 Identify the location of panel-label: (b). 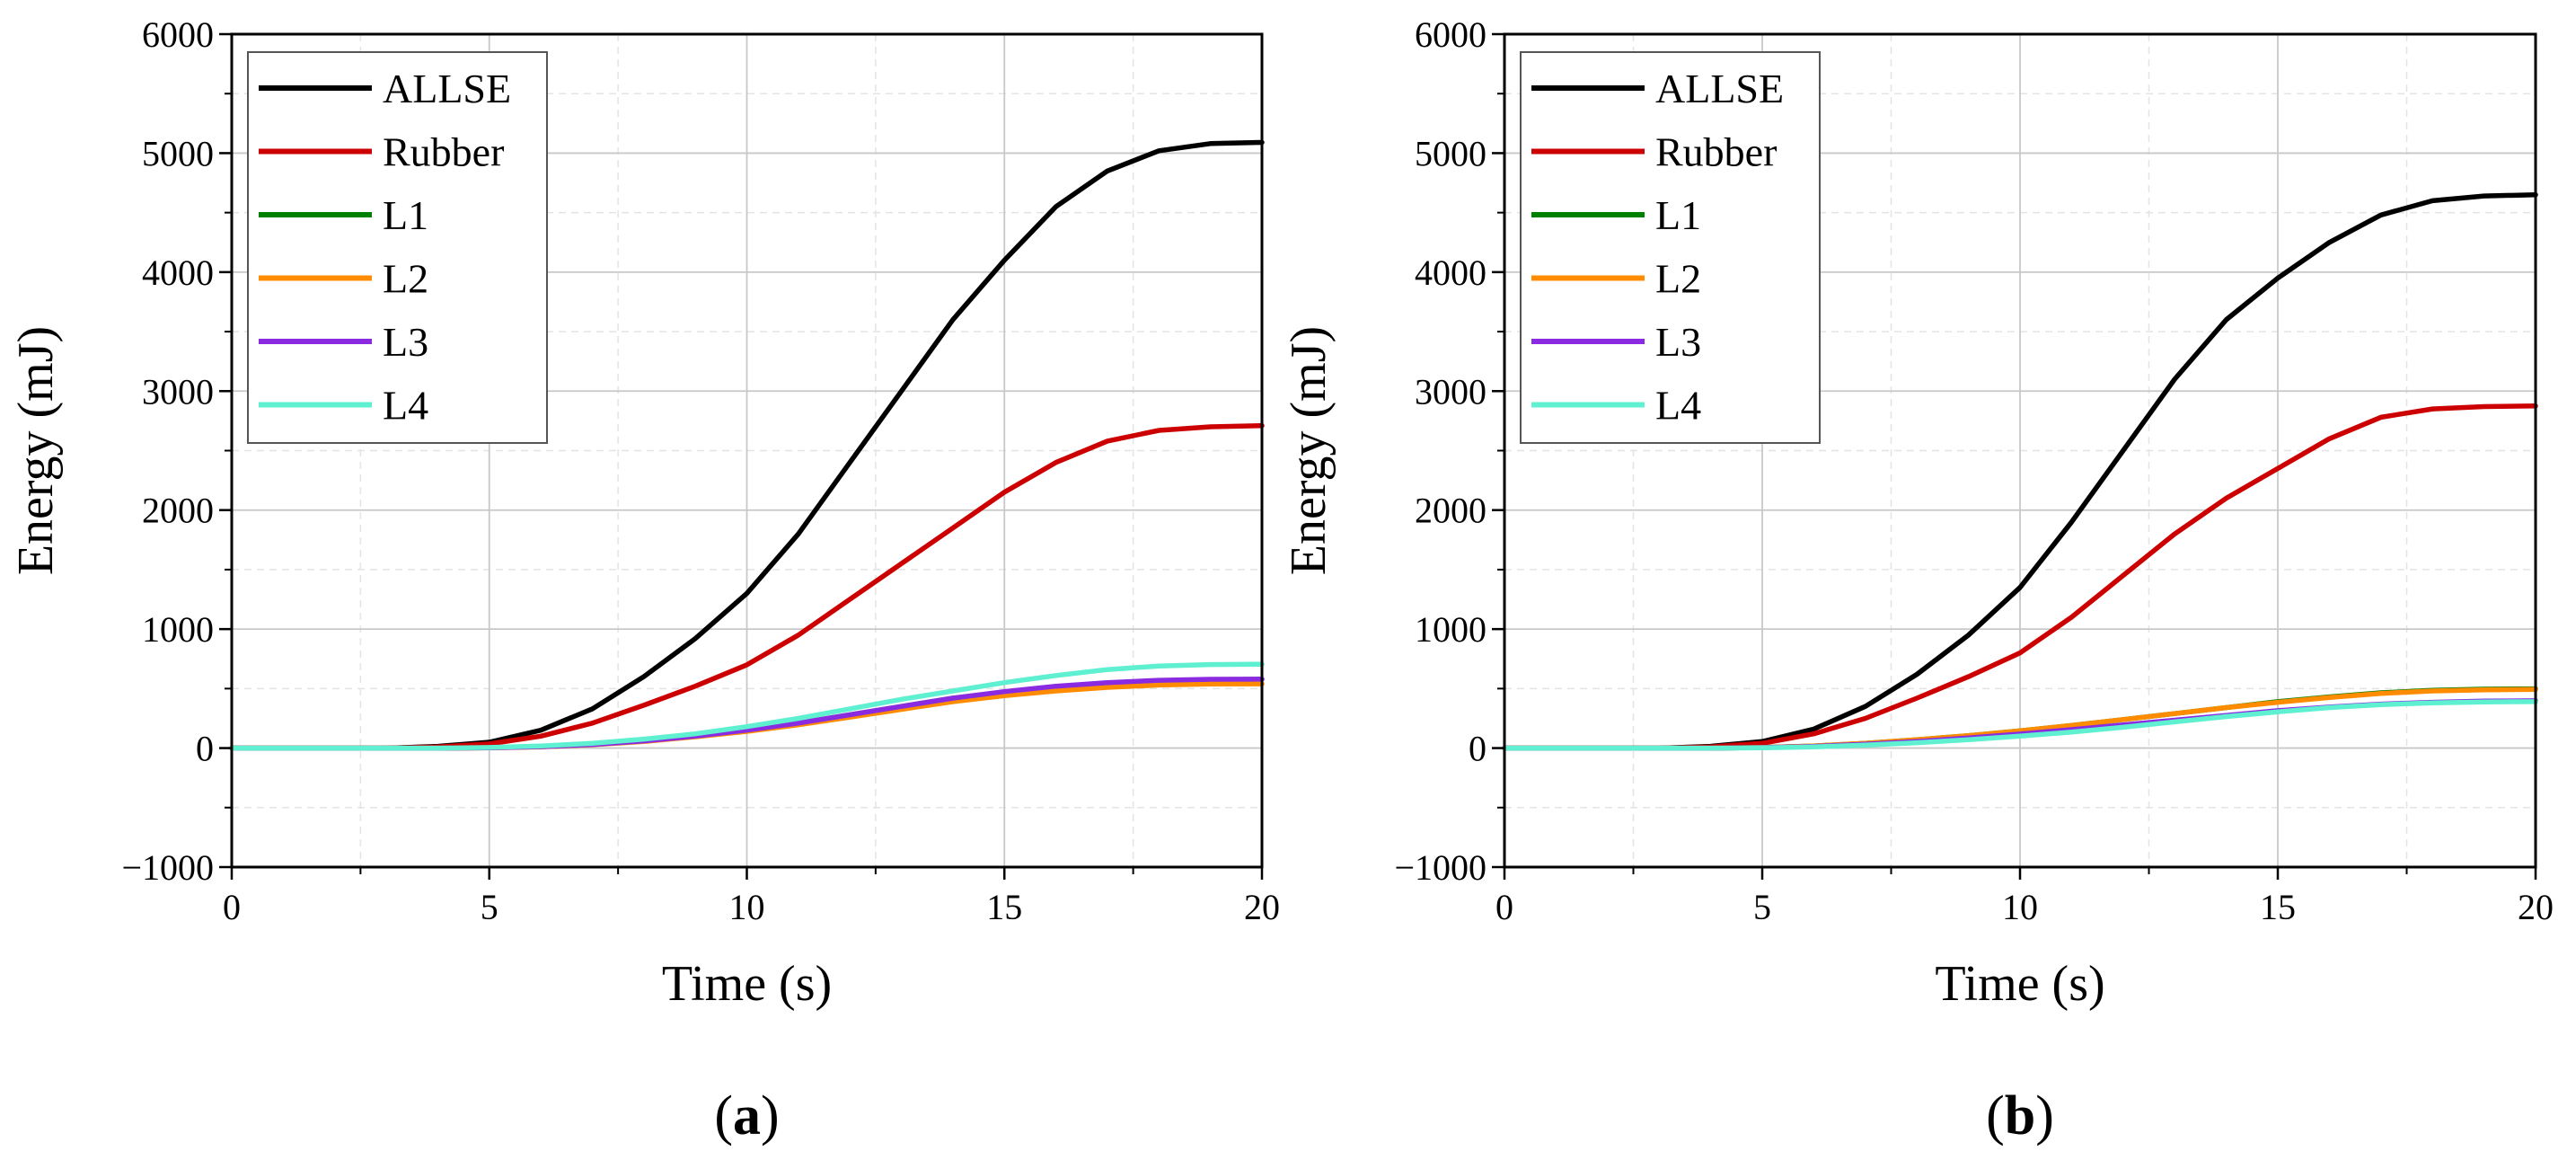
(2020, 1116).